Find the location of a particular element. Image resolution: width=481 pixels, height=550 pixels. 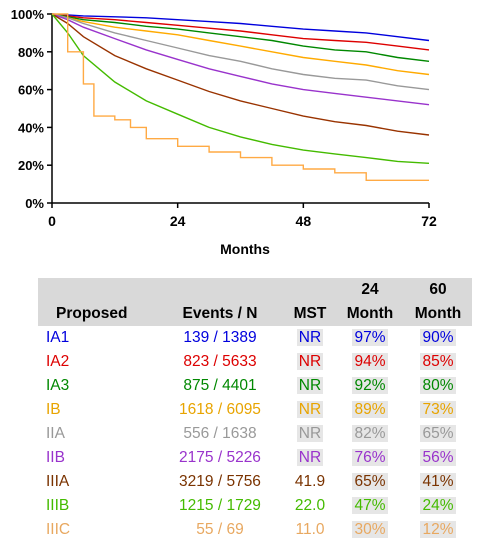

cell-events: 823 / 5633 is located at coordinates (220, 361).